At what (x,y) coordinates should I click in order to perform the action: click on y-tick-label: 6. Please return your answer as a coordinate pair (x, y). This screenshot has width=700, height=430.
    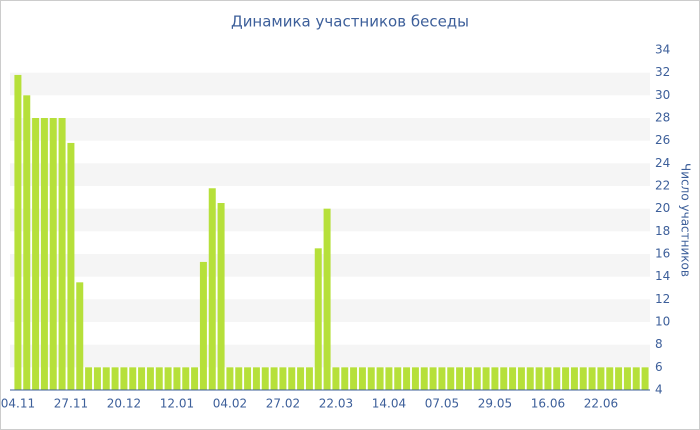
    Looking at the image, I should click on (659, 367).